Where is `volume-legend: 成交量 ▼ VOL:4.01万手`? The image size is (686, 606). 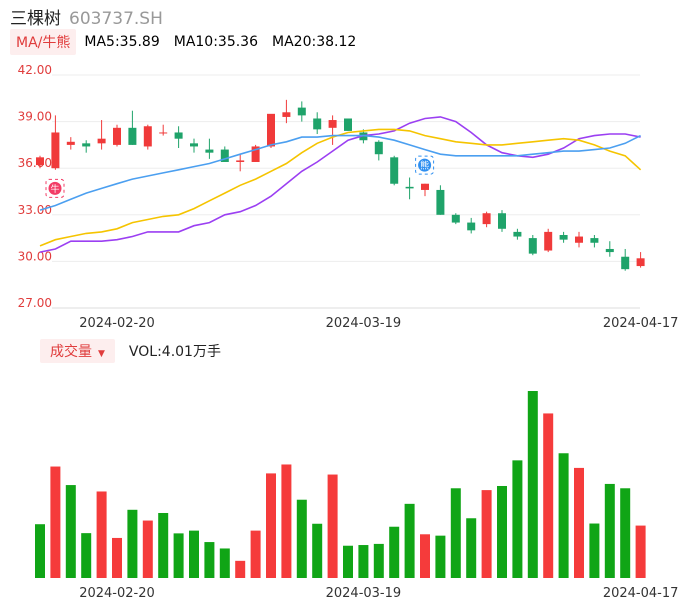
volume-legend: 成交量 ▼ VOL:4.01万手 is located at coordinates (130, 351).